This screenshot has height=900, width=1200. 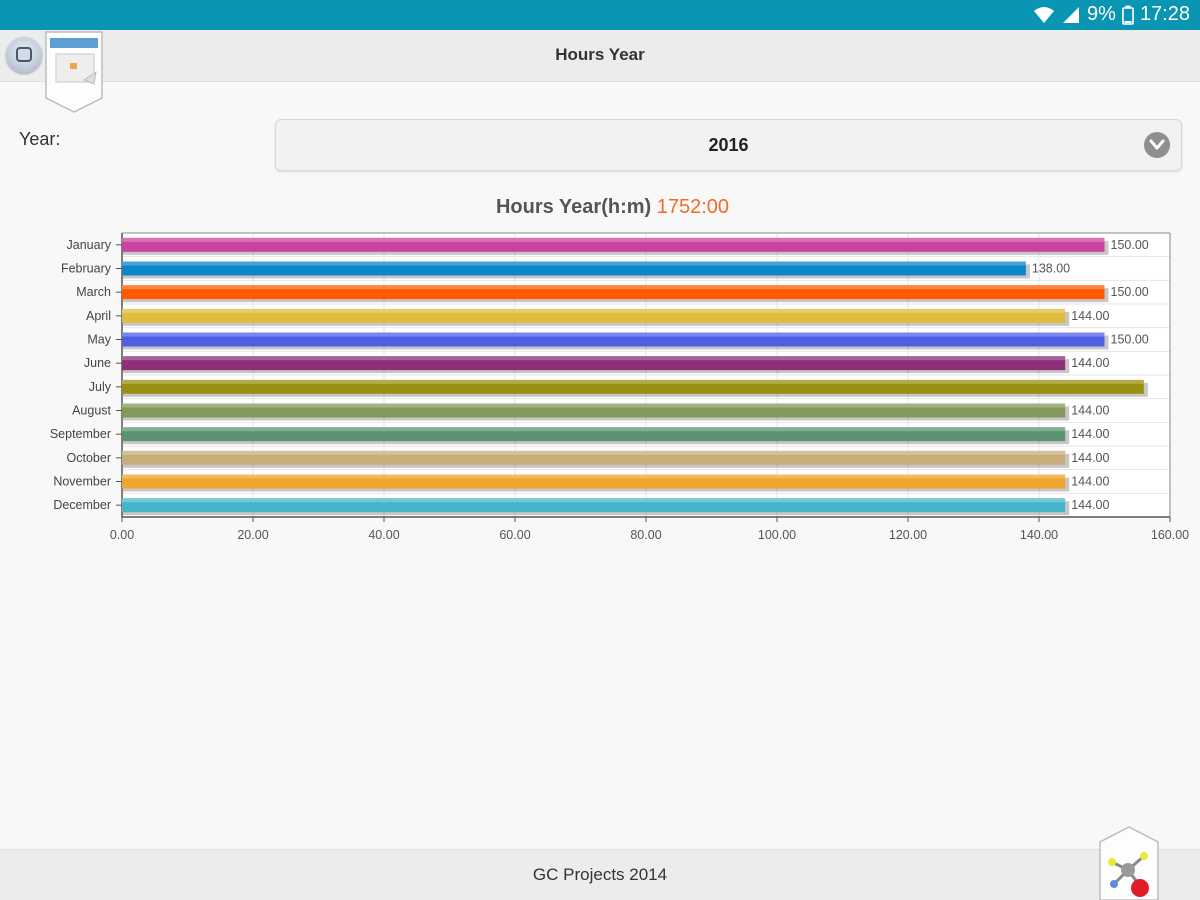 What do you see at coordinates (613, 339) in the screenshot?
I see `bar-may` at bounding box center [613, 339].